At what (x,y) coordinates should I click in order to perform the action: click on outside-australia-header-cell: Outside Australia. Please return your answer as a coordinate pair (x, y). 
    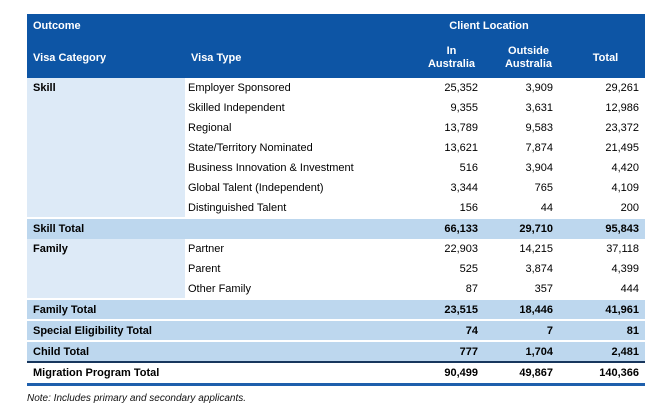
    Looking at the image, I should click on (529, 58).